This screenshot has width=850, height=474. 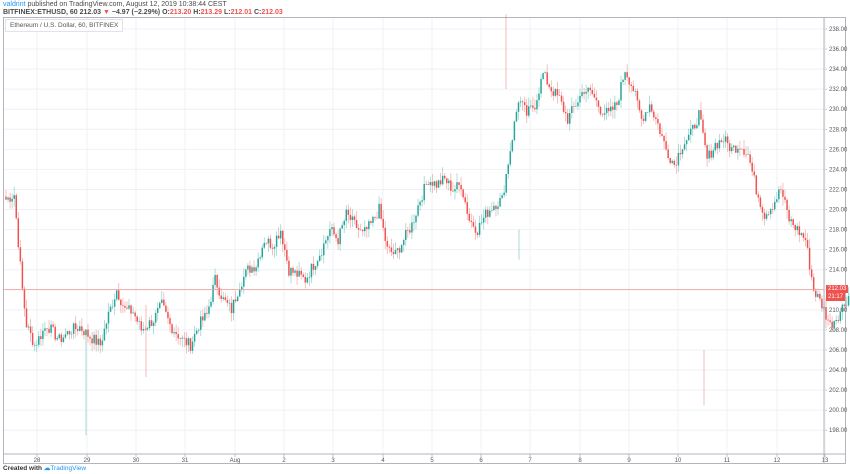 What do you see at coordinates (136, 12) in the screenshot?
I see `change-value: −4.97 (−2.29%)` at bounding box center [136, 12].